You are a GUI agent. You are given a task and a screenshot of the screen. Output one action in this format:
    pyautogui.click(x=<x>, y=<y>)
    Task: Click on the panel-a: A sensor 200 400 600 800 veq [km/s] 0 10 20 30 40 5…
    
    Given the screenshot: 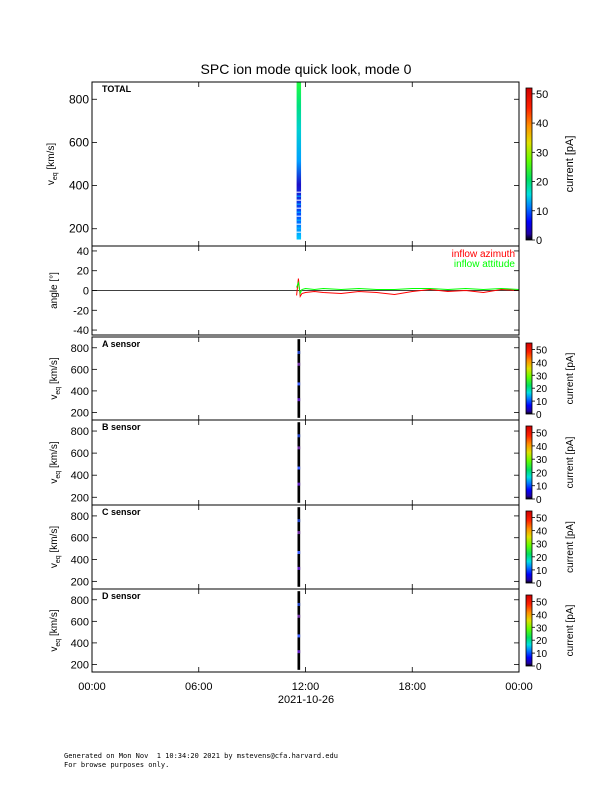 What is the action you would take?
    pyautogui.click(x=312, y=378)
    